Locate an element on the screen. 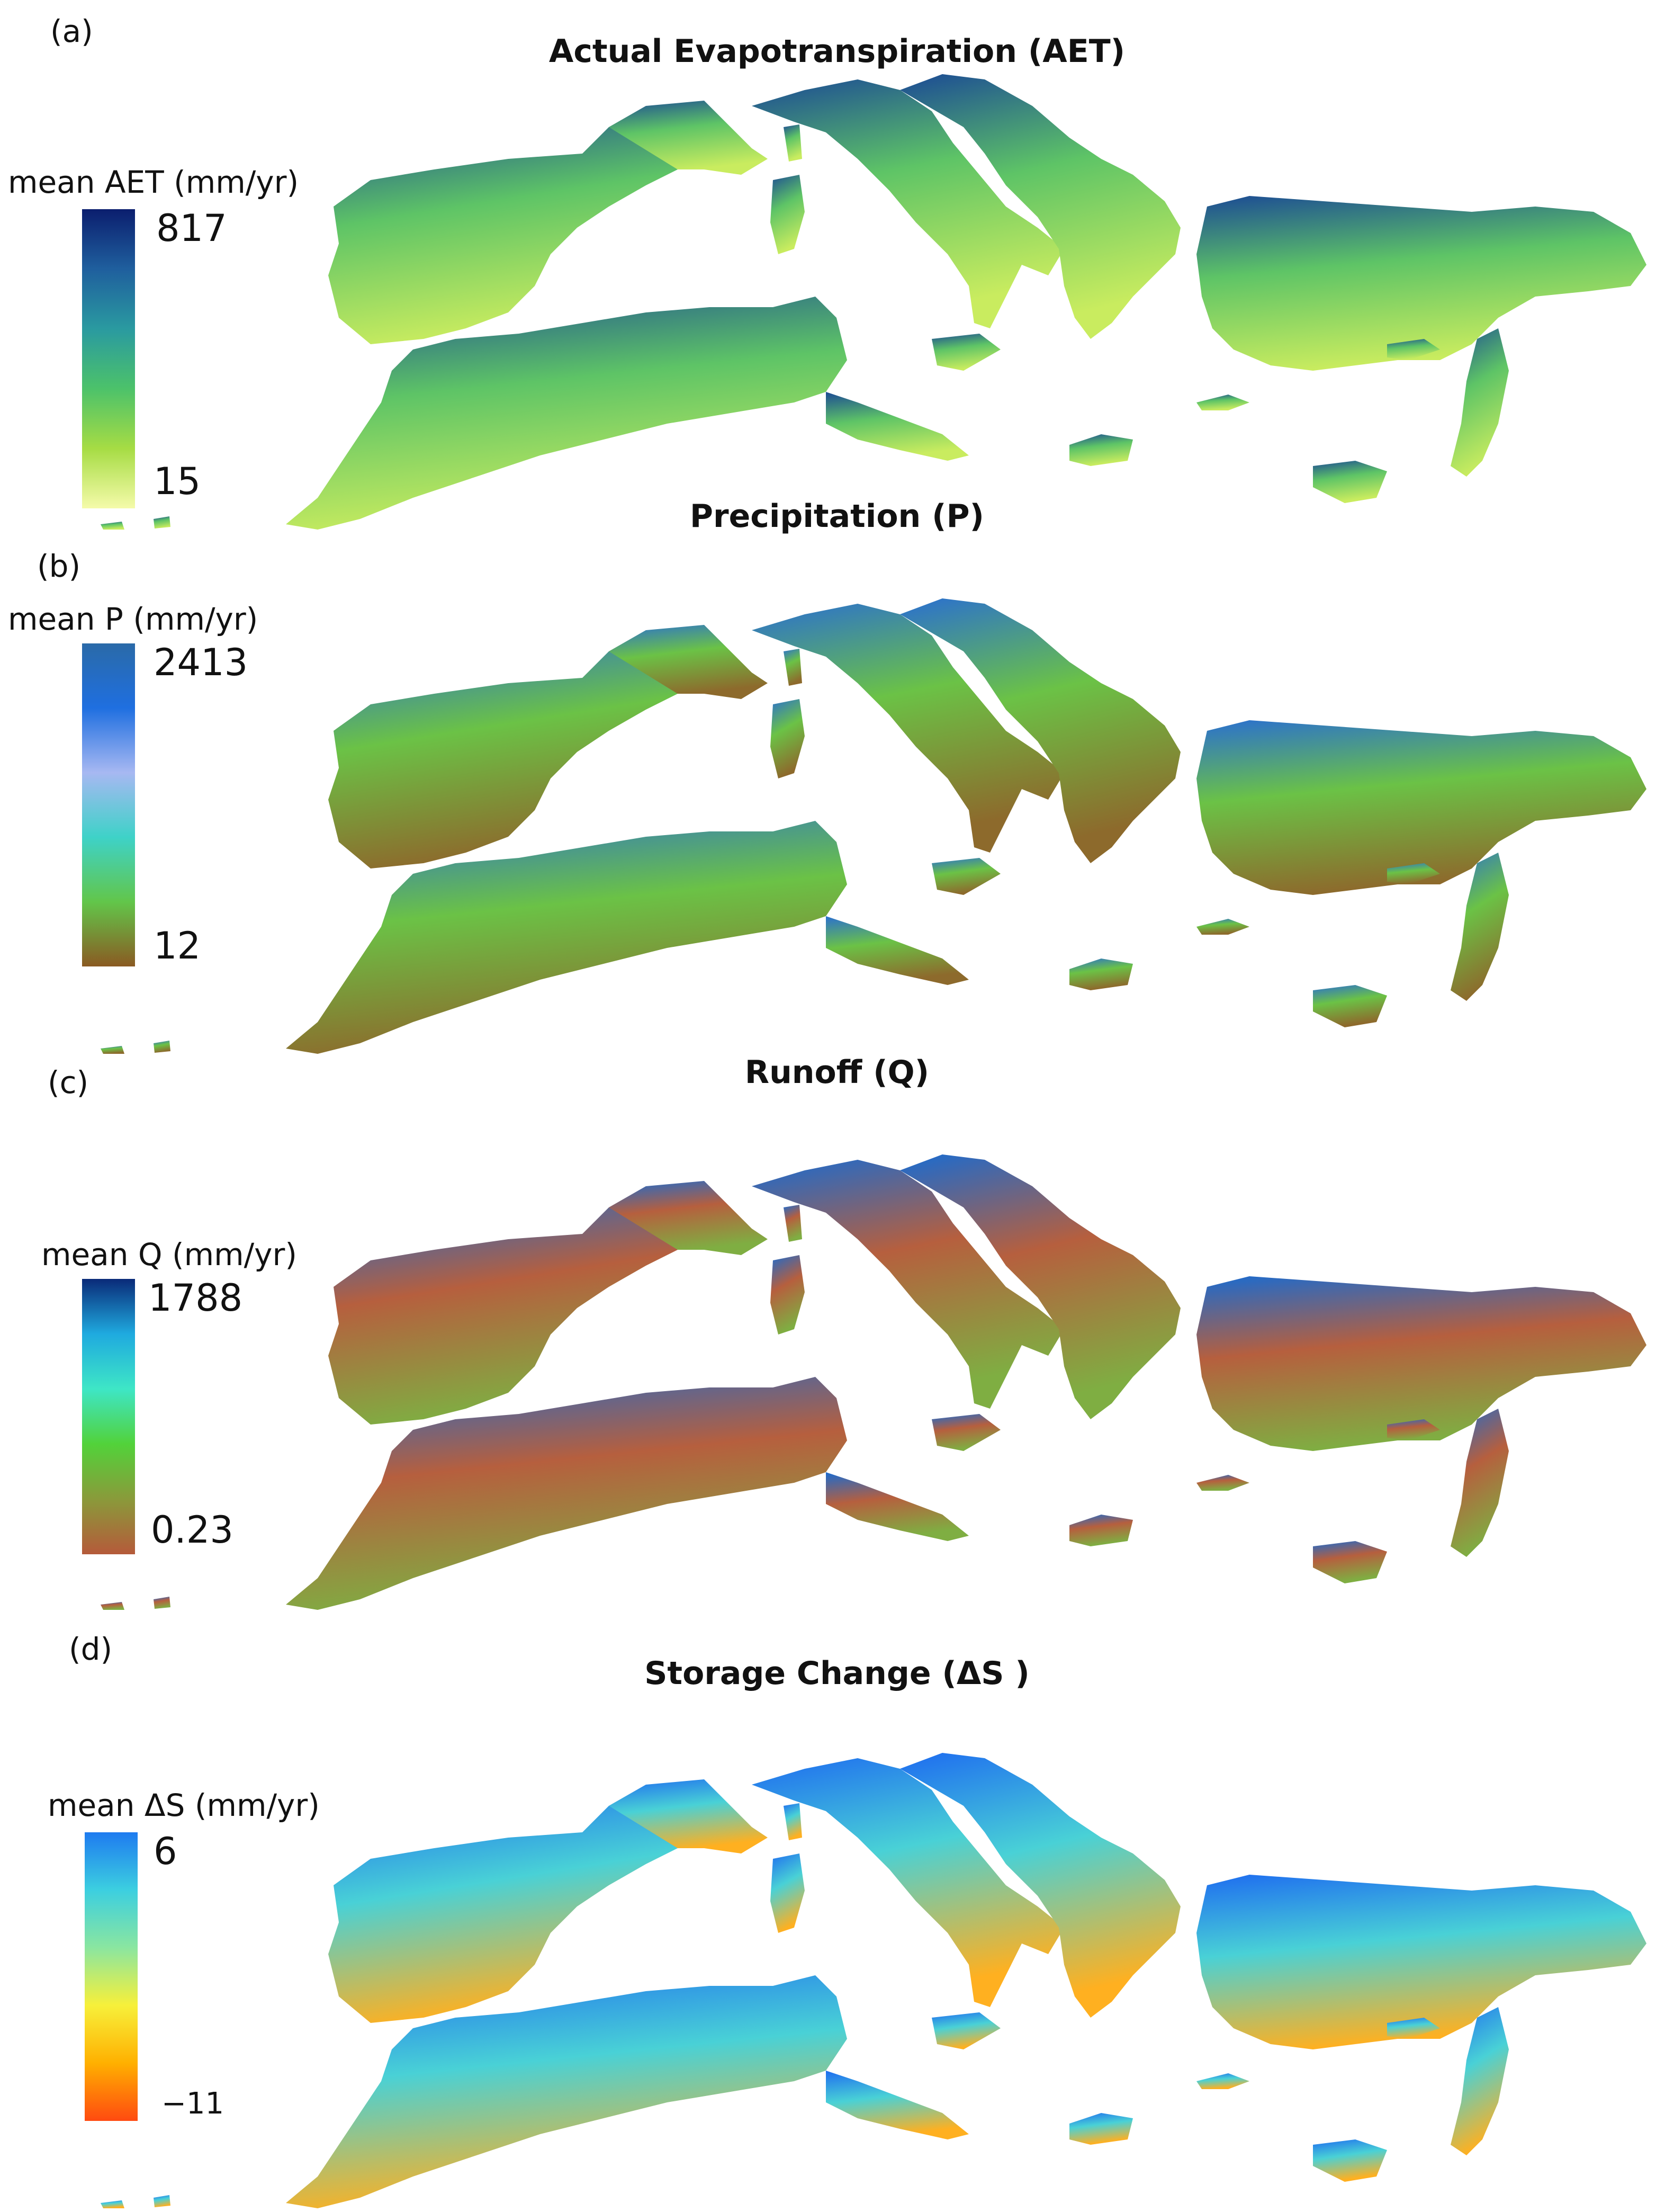 This screenshot has width=1674, height=2212. colorbar-a is located at coordinates (108, 358).